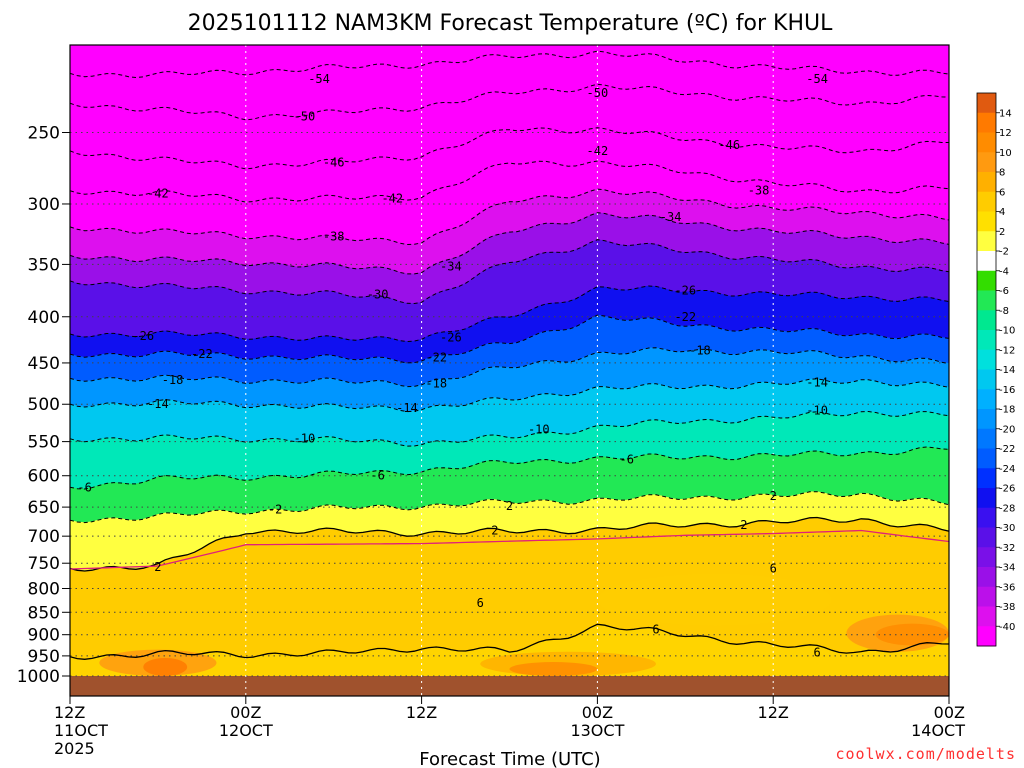 Image resolution: width=1024 pixels, height=768 pixels. Describe the element at coordinates (44, 636) in the screenshot. I see `y-tick-label-900: 900` at that location.